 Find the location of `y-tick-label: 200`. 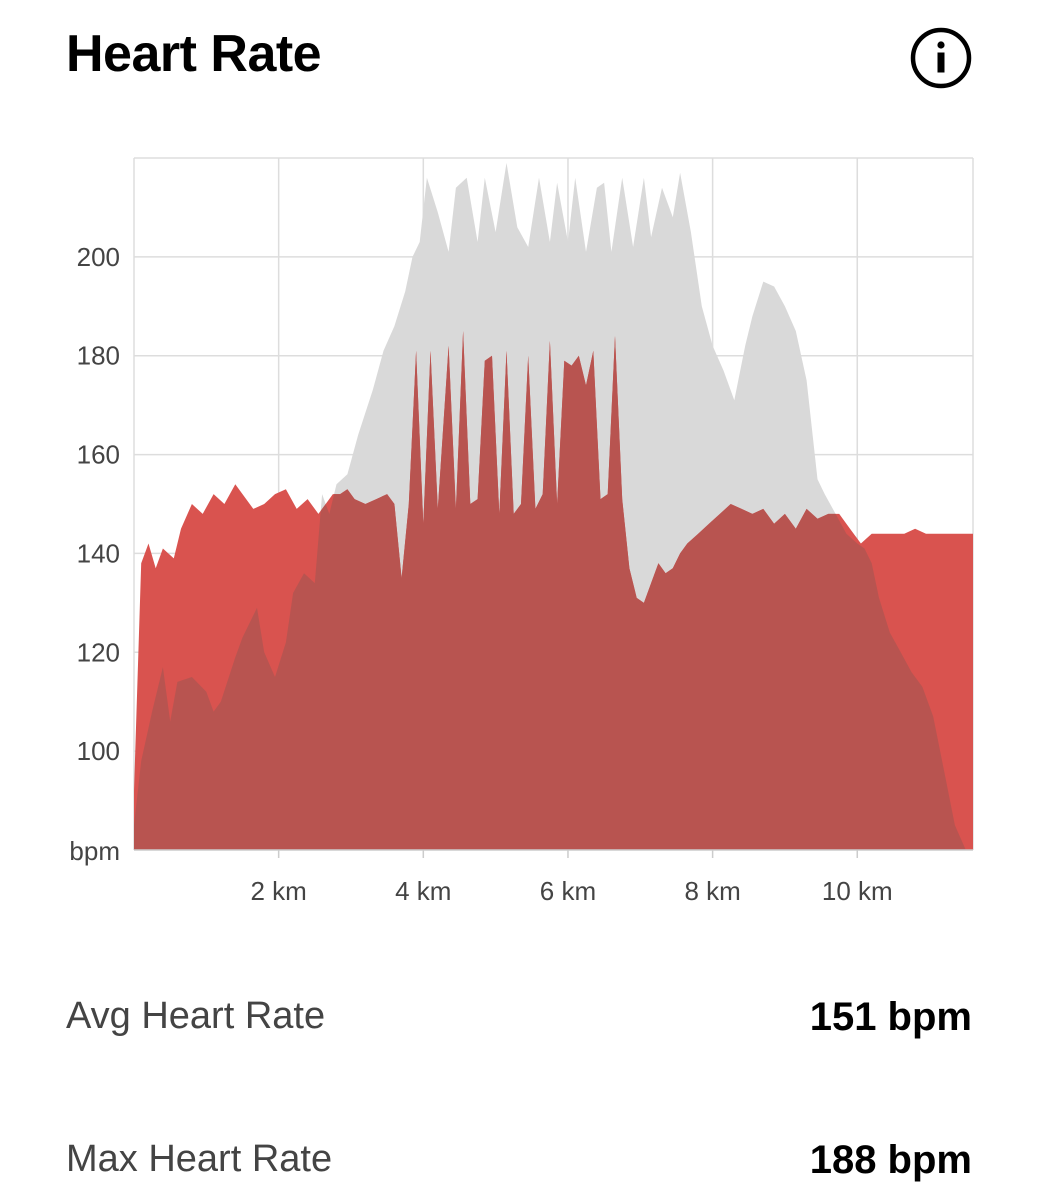

y-tick-label: 200 is located at coordinates (98, 257).